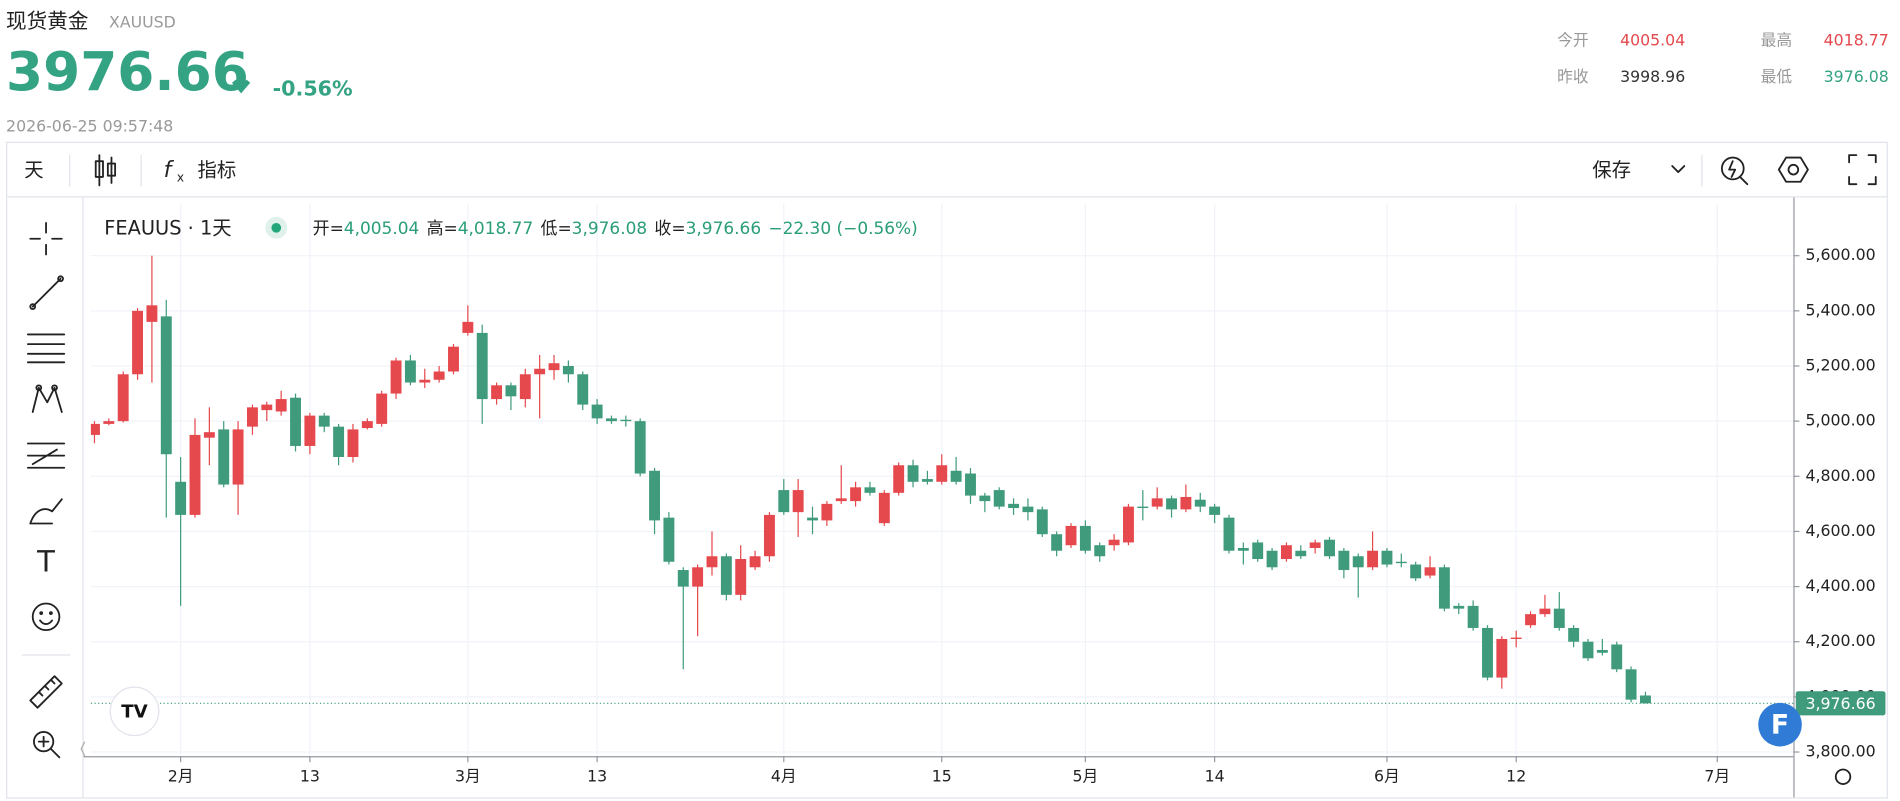  I want to click on pattern-tool, so click(47, 398).